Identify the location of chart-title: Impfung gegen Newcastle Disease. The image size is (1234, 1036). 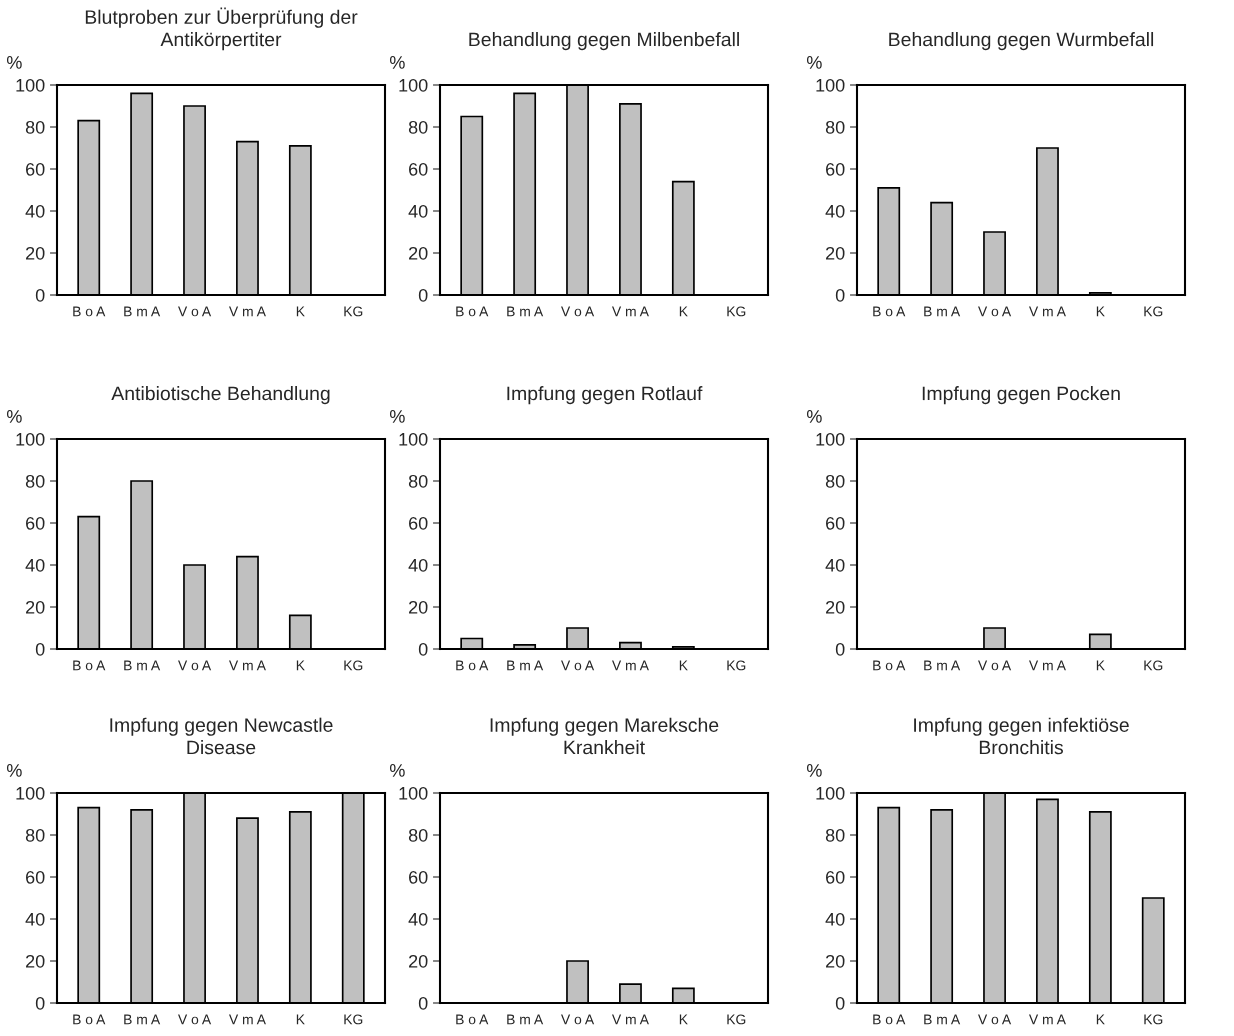
(221, 736).